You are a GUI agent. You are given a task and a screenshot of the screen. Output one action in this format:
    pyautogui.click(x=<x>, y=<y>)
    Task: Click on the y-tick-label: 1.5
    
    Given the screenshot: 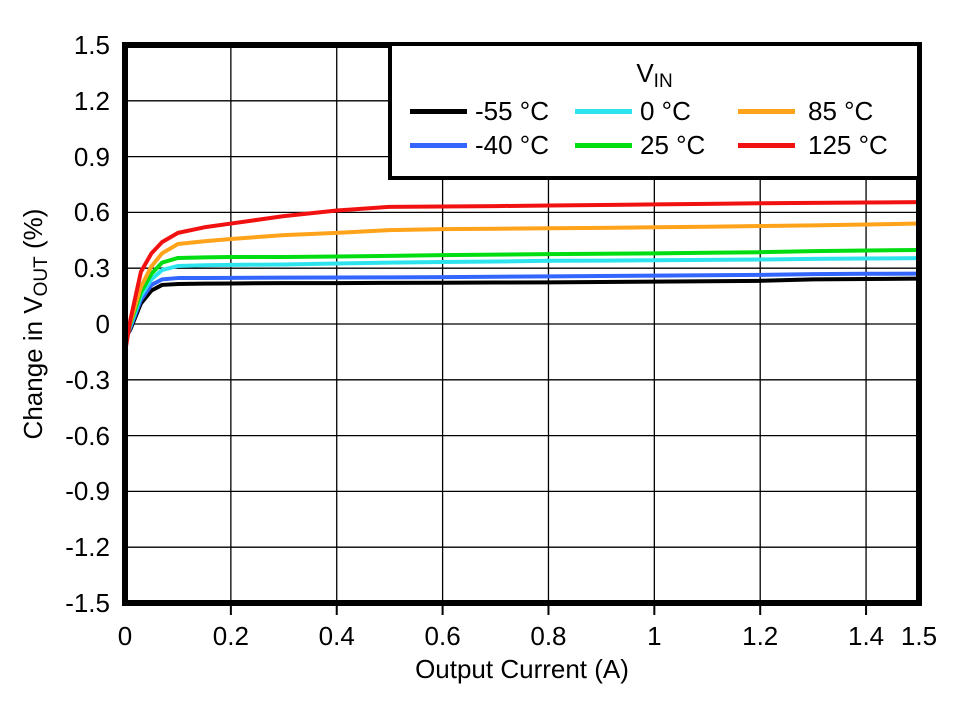 What is the action you would take?
    pyautogui.click(x=91, y=45)
    